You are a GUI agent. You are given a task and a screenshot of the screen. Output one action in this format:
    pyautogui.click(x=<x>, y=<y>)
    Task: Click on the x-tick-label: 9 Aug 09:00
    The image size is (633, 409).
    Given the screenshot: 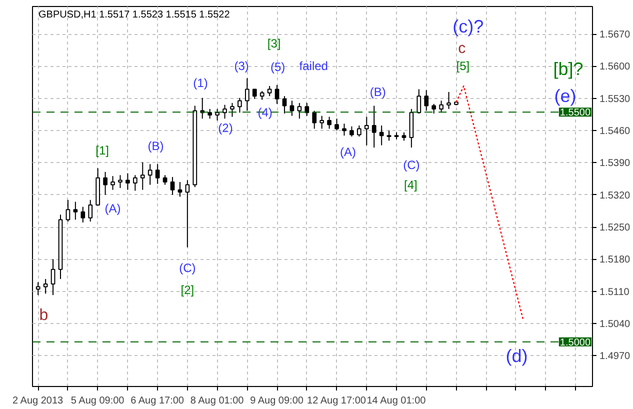 What is the action you would take?
    pyautogui.click(x=277, y=401)
    